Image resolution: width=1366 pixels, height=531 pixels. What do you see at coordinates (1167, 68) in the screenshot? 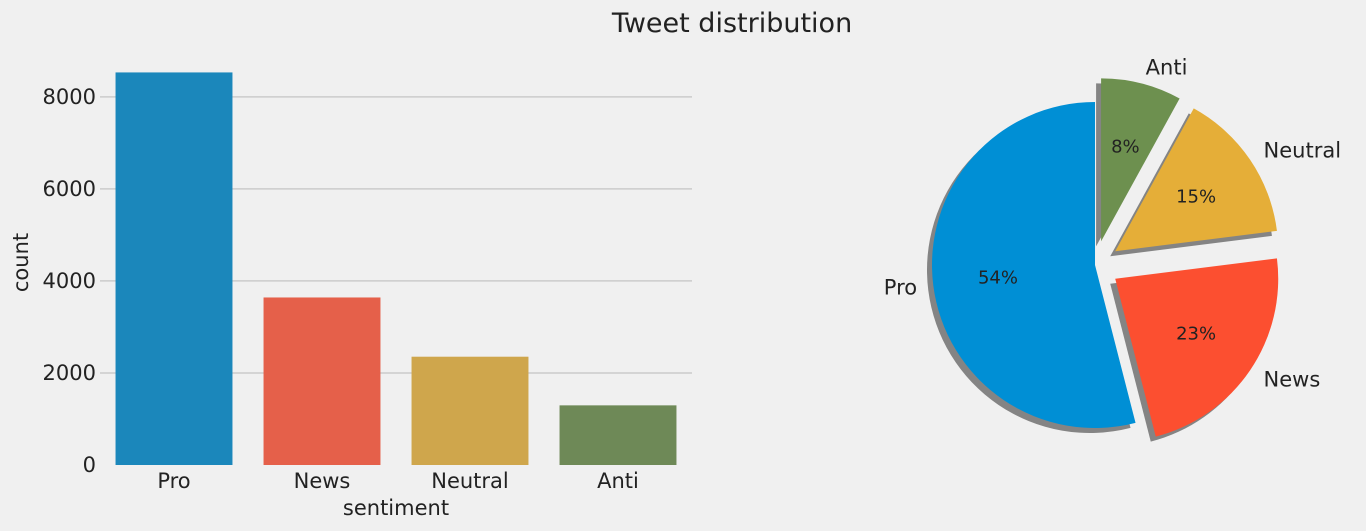
I see `pie-label-anti: Anti` at bounding box center [1167, 68].